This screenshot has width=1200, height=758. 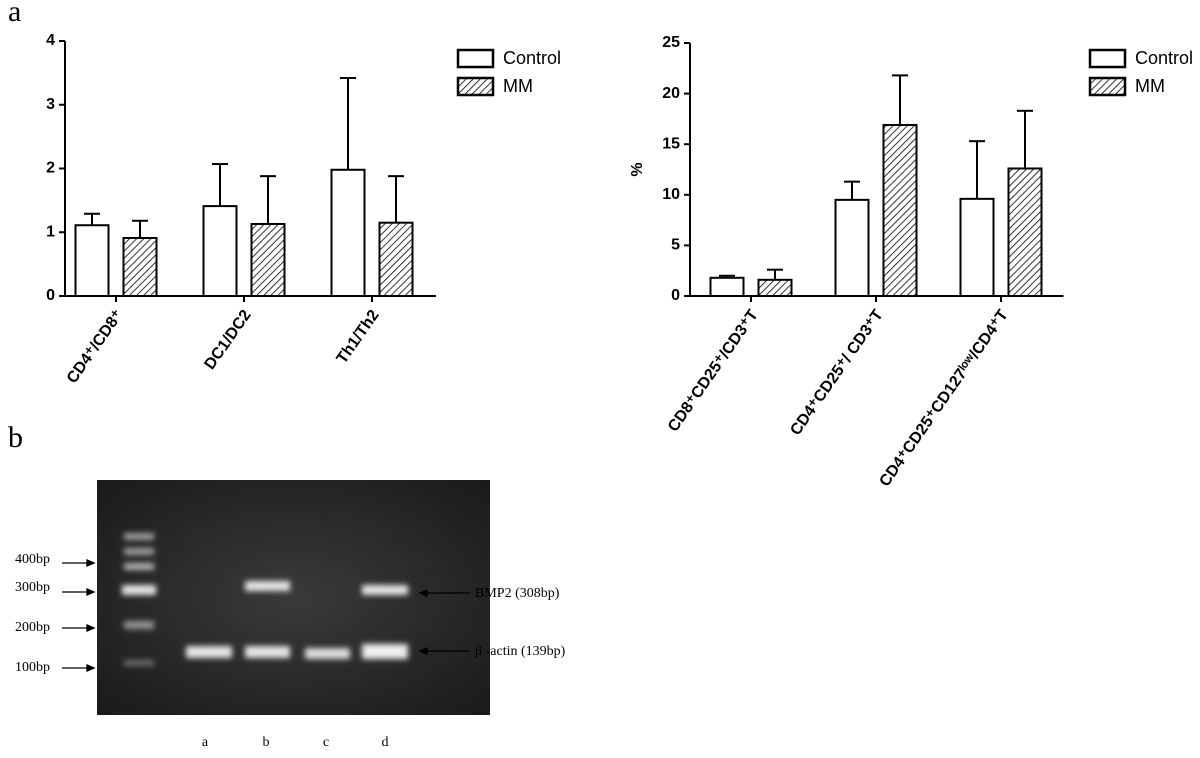 I want to click on y-tick-label: 15, so click(x=671, y=143).